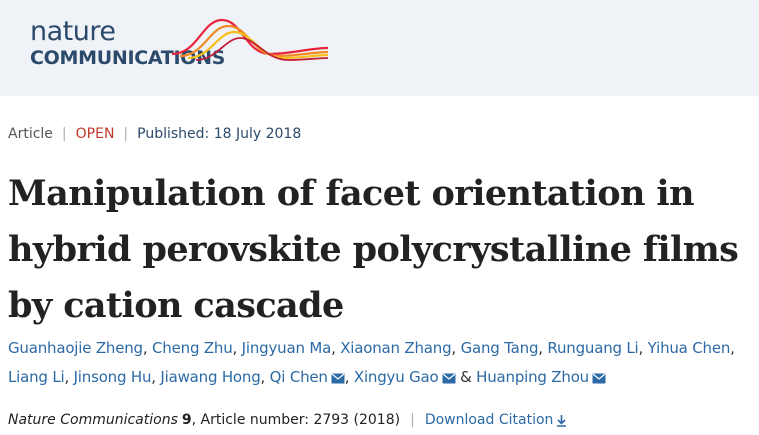 This screenshot has width=759, height=435. Describe the element at coordinates (128, 58) in the screenshot. I see `logo-communications-text: COMMUNICATIONS` at that location.